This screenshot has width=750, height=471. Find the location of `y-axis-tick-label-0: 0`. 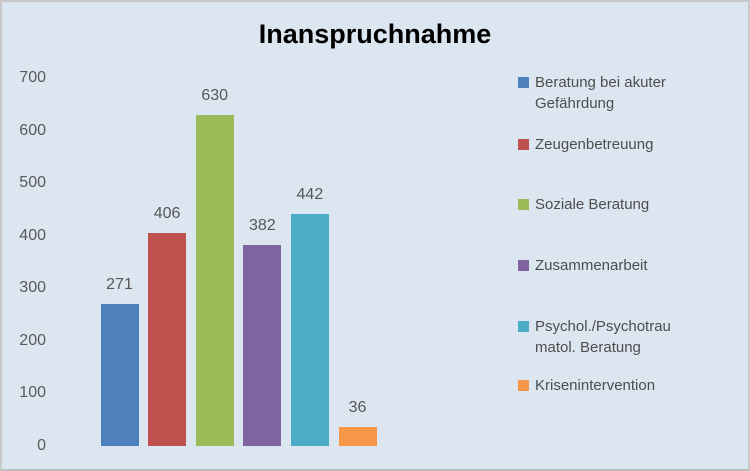

y-axis-tick-label-0: 0 is located at coordinates (41, 445).